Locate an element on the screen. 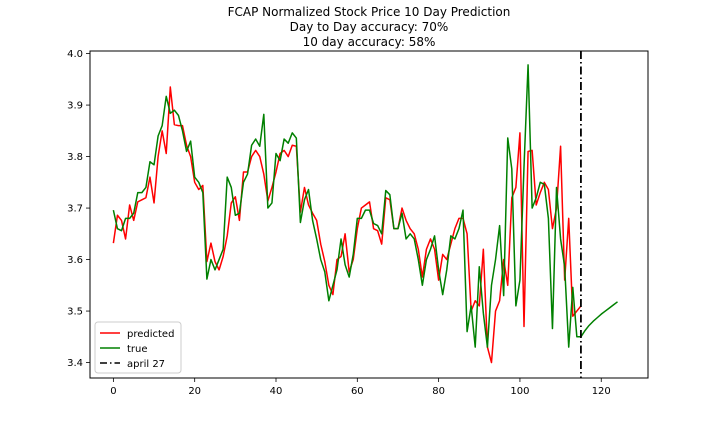  legend-label-predicted: predicted is located at coordinates (150, 334).